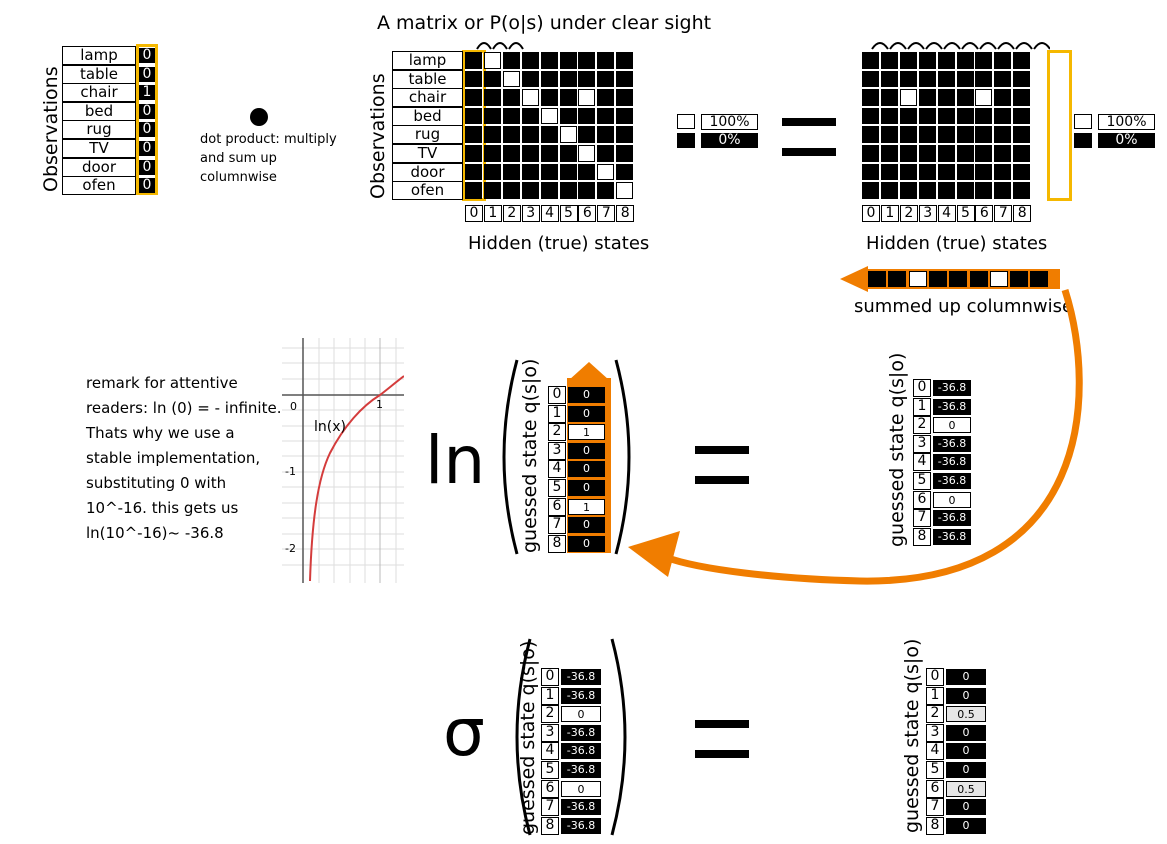 This screenshot has width=1167, height=844. I want to click on matrix-title: A matrix or P(o|s) under clear sight, so click(544, 23).